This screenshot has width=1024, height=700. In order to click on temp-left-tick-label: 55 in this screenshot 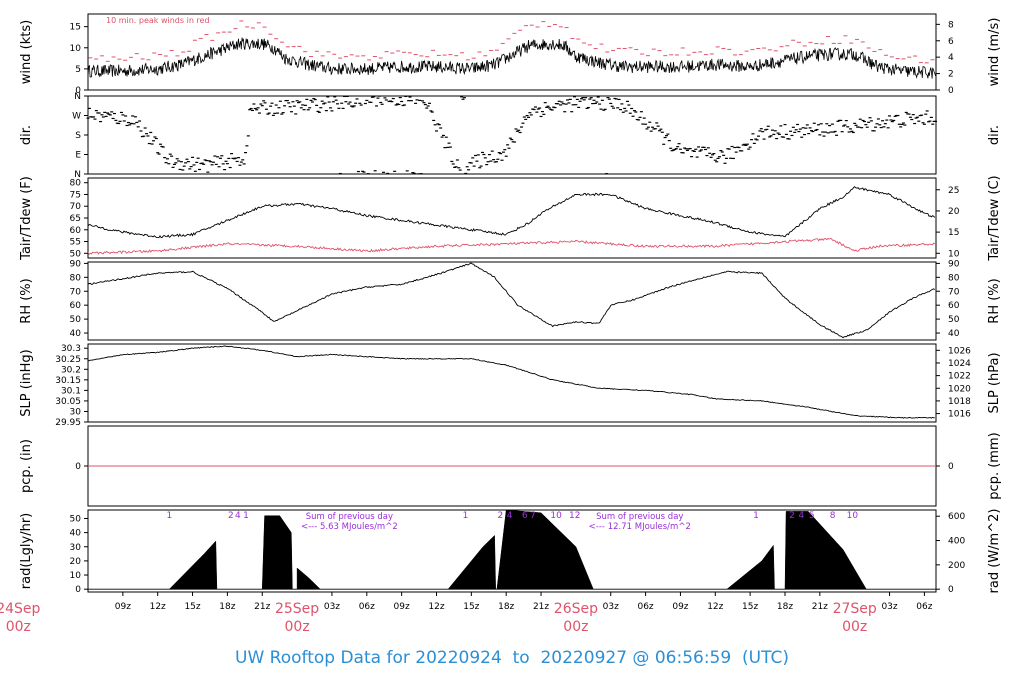, I will do `click(75, 243)`.